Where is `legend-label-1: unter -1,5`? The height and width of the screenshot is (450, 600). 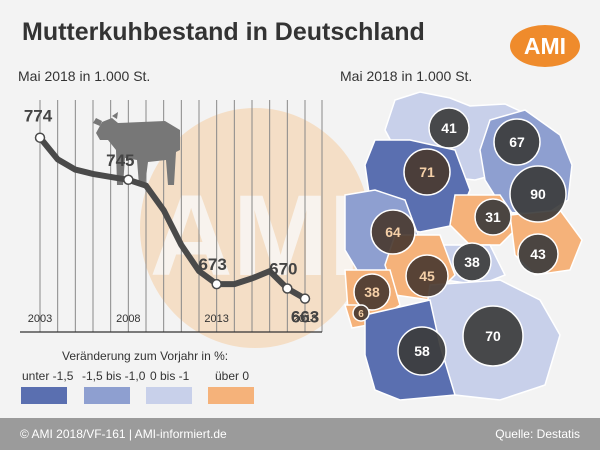 legend-label-1: unter -1,5 is located at coordinates (48, 376).